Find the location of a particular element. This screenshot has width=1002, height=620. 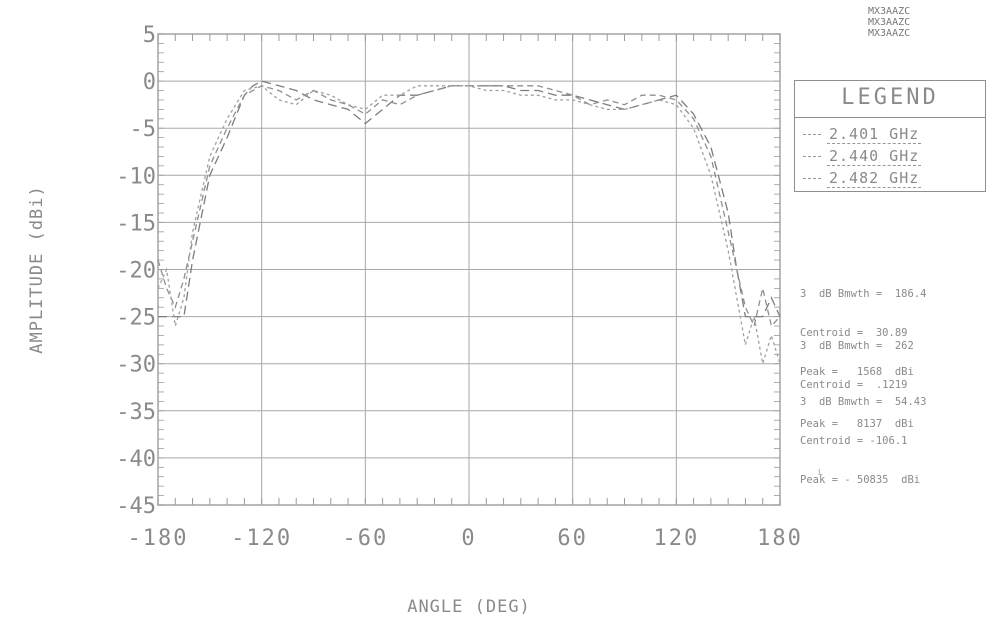

legend: LEGEND 2.401 GHz 2.440 GHz 2.482 GHz is located at coordinates (890, 136).